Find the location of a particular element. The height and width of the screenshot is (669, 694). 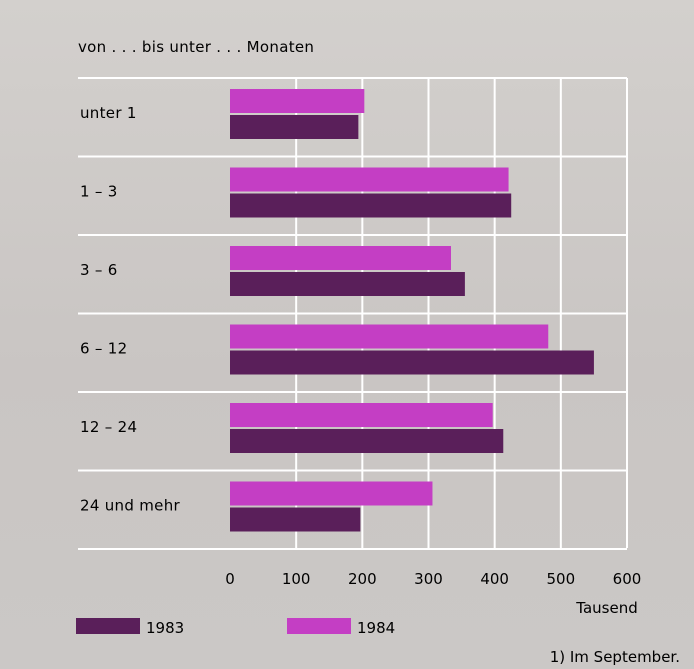

x-tick-label: 0 is located at coordinates (230, 579).